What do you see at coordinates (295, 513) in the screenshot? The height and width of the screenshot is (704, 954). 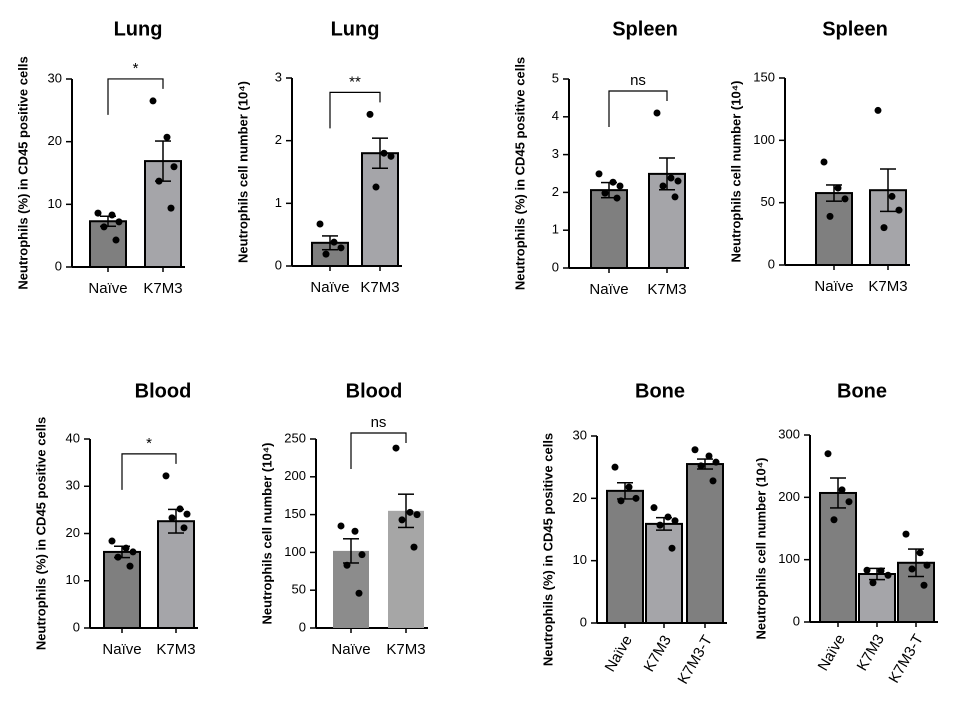 I see `y-tick-label: 150` at bounding box center [295, 513].